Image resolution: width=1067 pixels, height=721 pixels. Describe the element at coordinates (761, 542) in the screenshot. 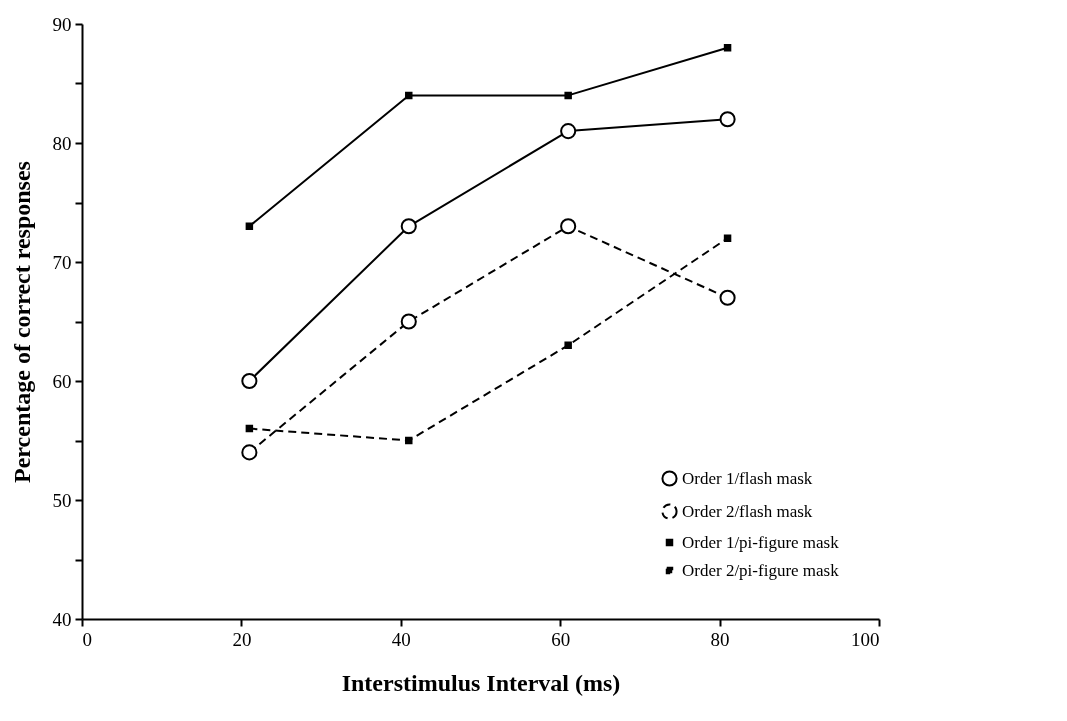

I see `legend-label: Order 1/pi-figure mask` at that location.